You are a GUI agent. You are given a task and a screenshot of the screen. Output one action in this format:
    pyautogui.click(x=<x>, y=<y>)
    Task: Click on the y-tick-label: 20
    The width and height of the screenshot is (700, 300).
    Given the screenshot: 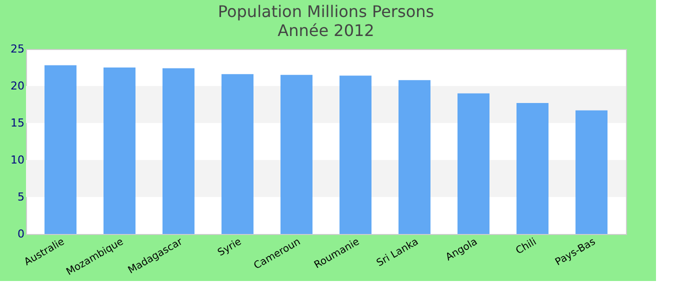 What is the action you would take?
    pyautogui.click(x=17, y=86)
    